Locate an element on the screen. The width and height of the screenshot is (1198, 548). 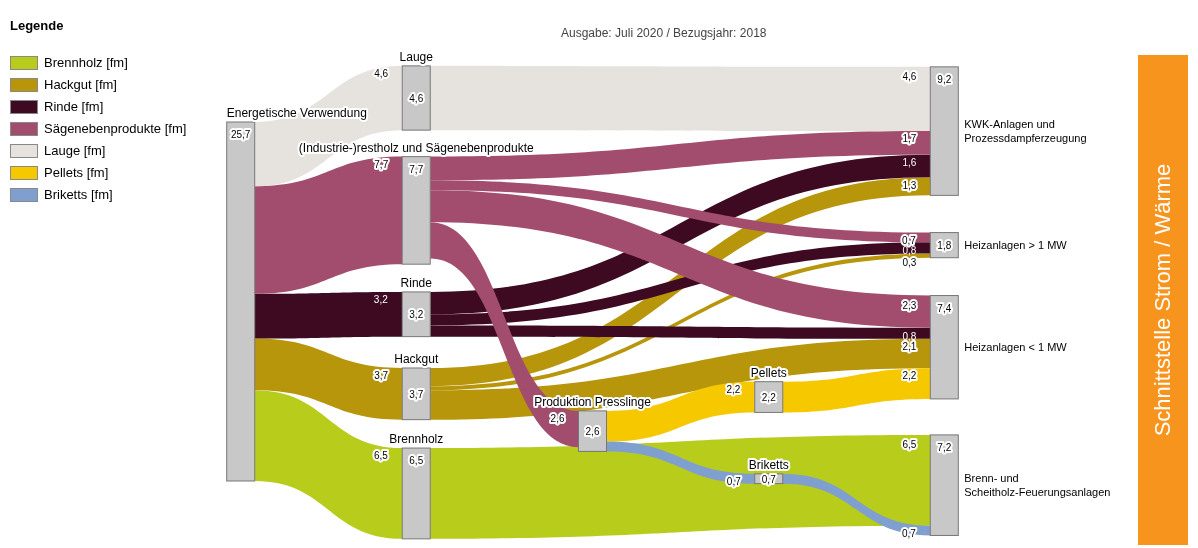
category-label: Briketts is located at coordinates (768, 464).